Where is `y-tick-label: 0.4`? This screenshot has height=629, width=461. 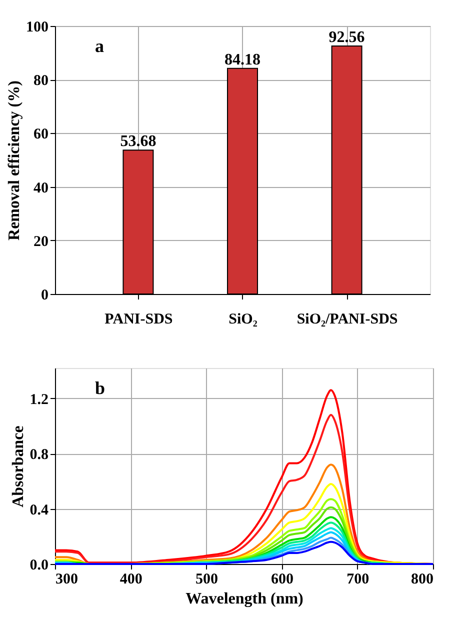 y-tick-label: 0.4 is located at coordinates (39, 510).